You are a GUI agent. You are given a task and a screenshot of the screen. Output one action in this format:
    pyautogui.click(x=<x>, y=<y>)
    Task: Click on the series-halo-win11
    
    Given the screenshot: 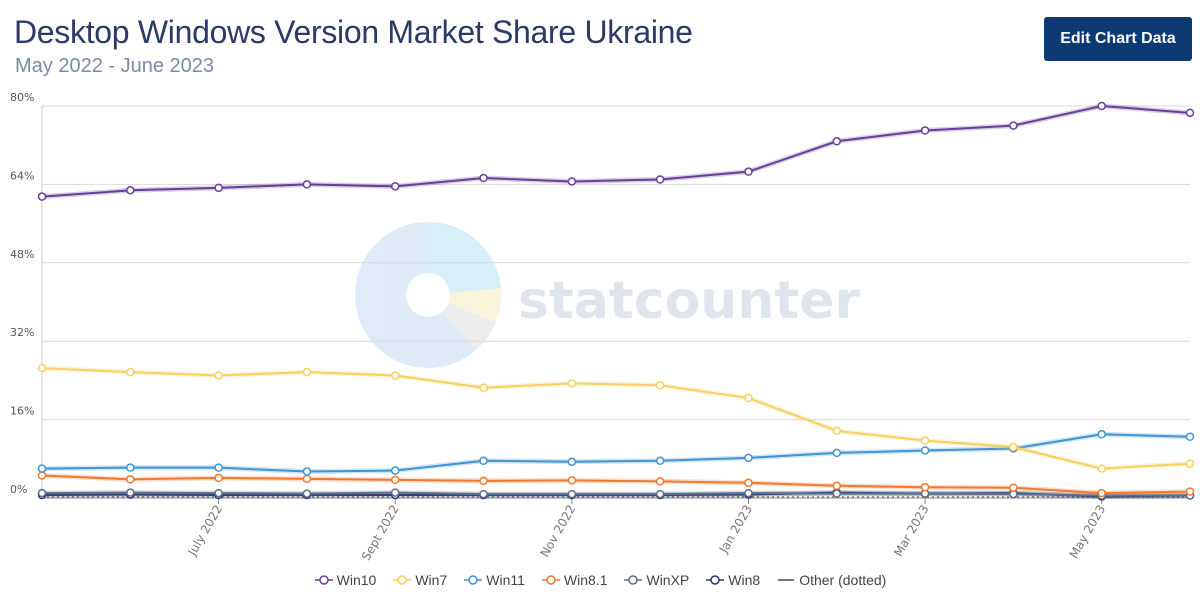 What is the action you would take?
    pyautogui.click(x=616, y=453)
    